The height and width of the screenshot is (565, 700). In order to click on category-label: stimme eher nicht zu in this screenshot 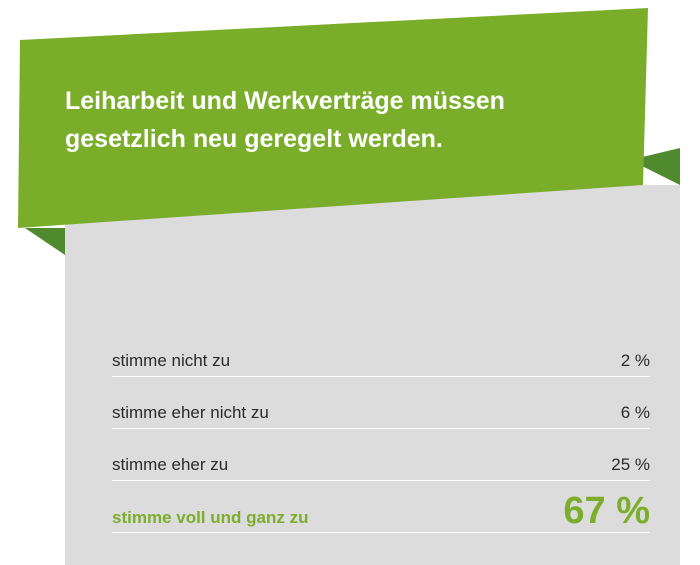, I will do `click(190, 412)`.